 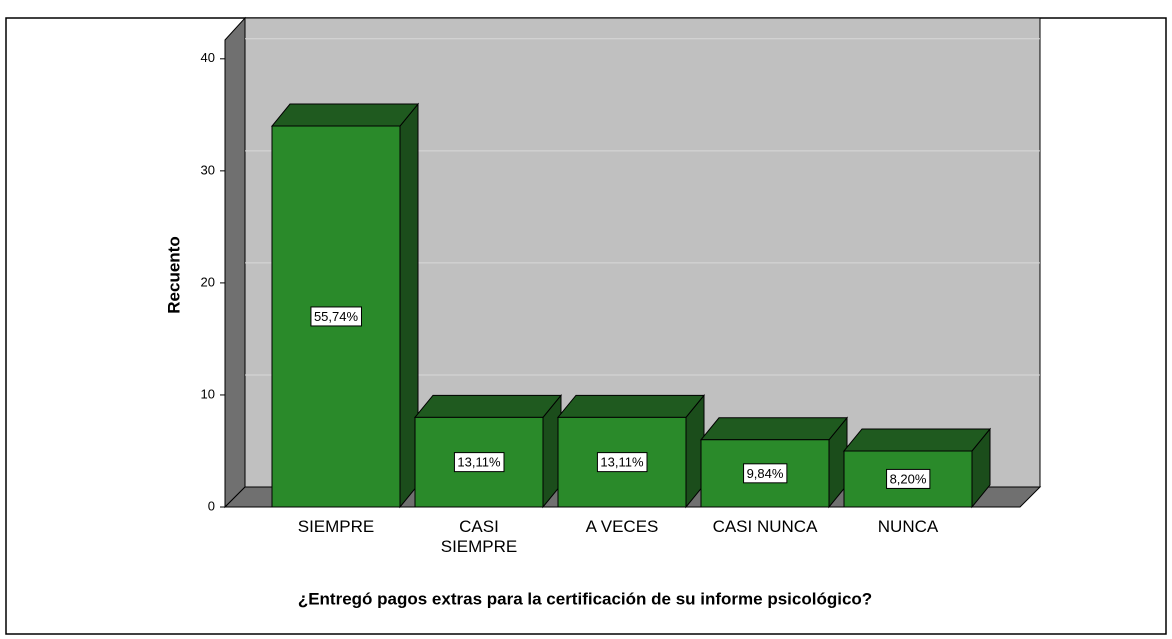 What do you see at coordinates (908, 526) in the screenshot?
I see `x-tick-label: NUNCA` at bounding box center [908, 526].